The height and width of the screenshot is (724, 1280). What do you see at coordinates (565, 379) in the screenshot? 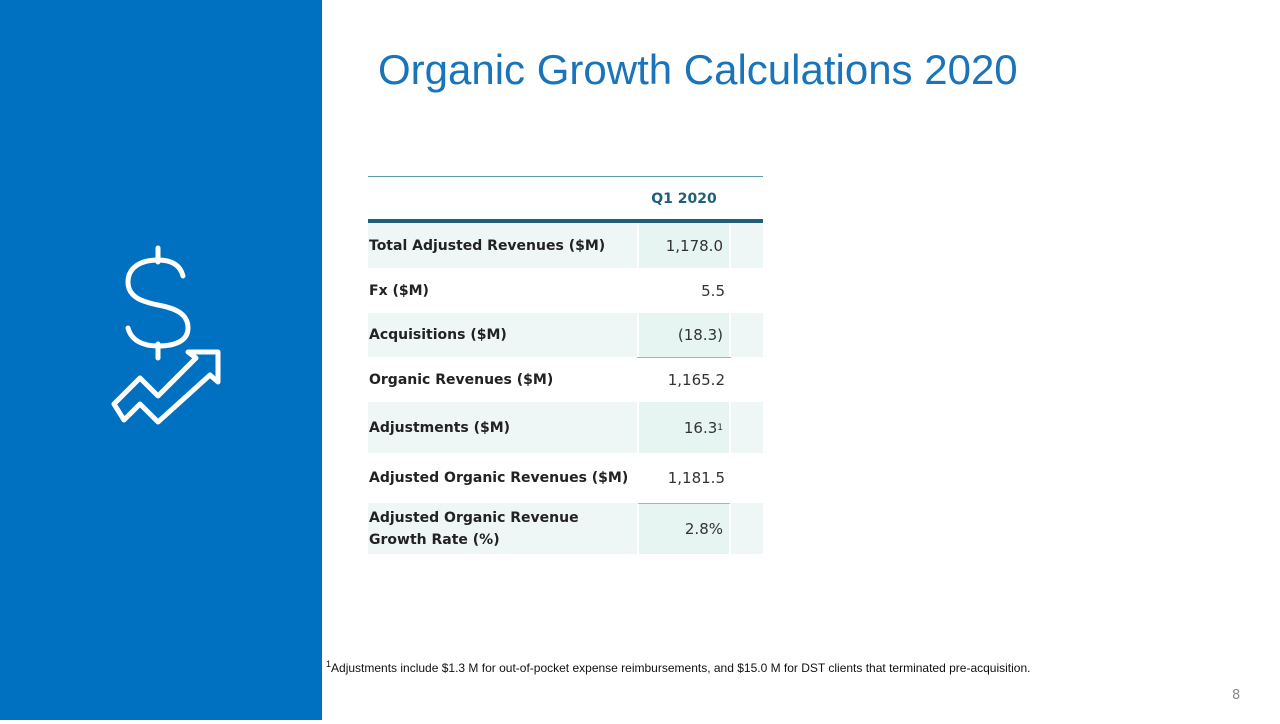
I see `table-row: Organic Revenues ($M) 1,165.2` at bounding box center [565, 379].